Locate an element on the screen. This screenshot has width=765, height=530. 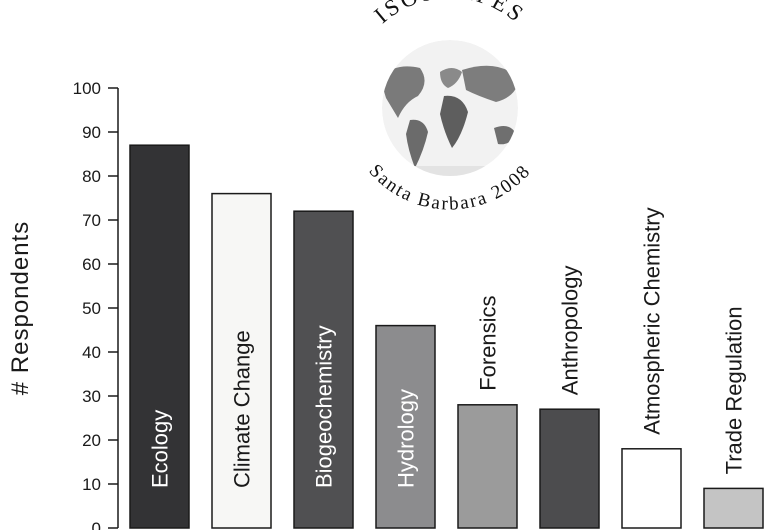
bar-biogeochemistry is located at coordinates (323, 369).